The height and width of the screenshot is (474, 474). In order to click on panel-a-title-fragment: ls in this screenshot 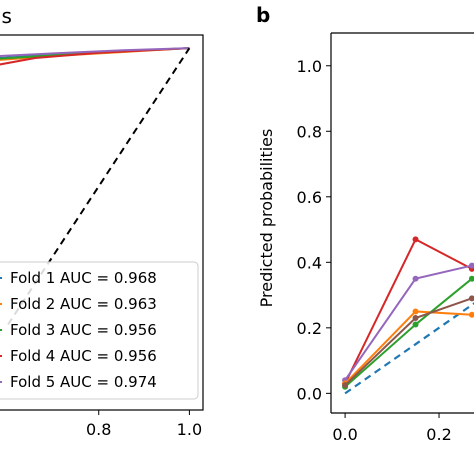, I will do `click(6, 16)`.